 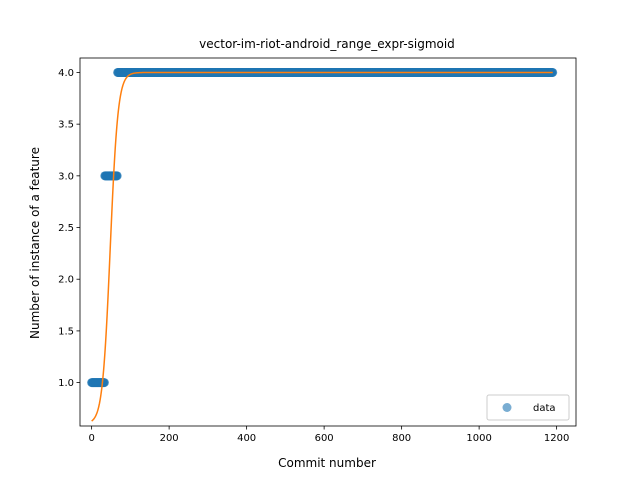 What do you see at coordinates (544, 408) in the screenshot?
I see `legend-label-data: data` at bounding box center [544, 408].